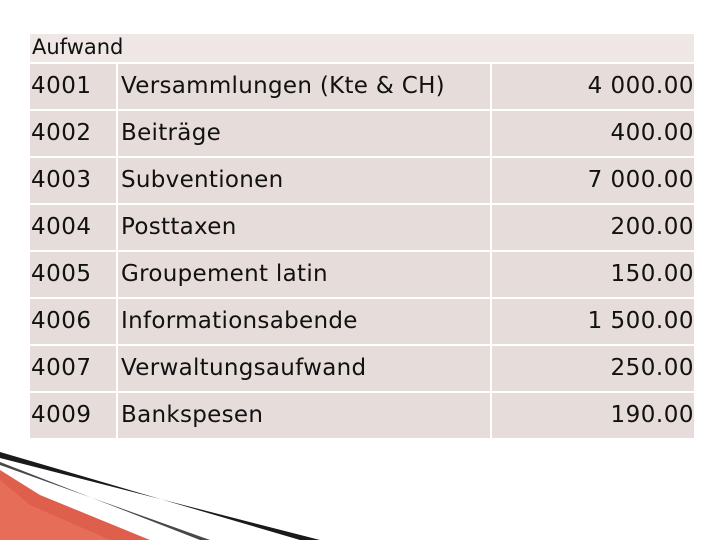 This screenshot has width=720, height=540. Describe the element at coordinates (55, 510) in the screenshot. I see `red-swoosh-highlight` at that location.